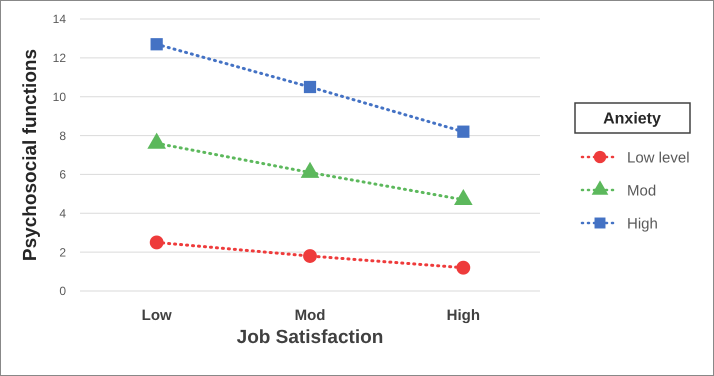 This screenshot has width=714, height=376. What do you see at coordinates (62, 252) in the screenshot?
I see `y-tick-label: 2` at bounding box center [62, 252].